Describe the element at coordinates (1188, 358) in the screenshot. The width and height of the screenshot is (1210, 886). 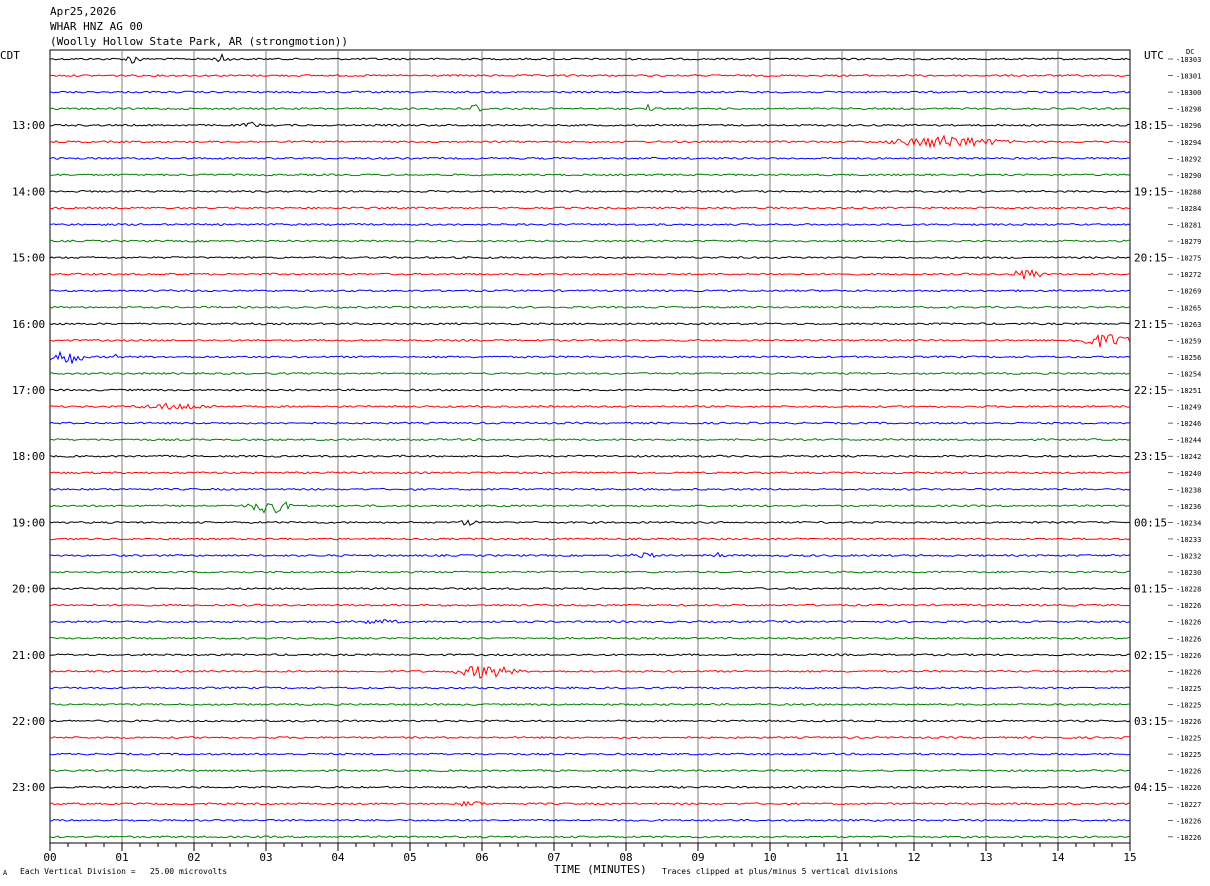
I see `dc-offset-label: -18256` at that location.